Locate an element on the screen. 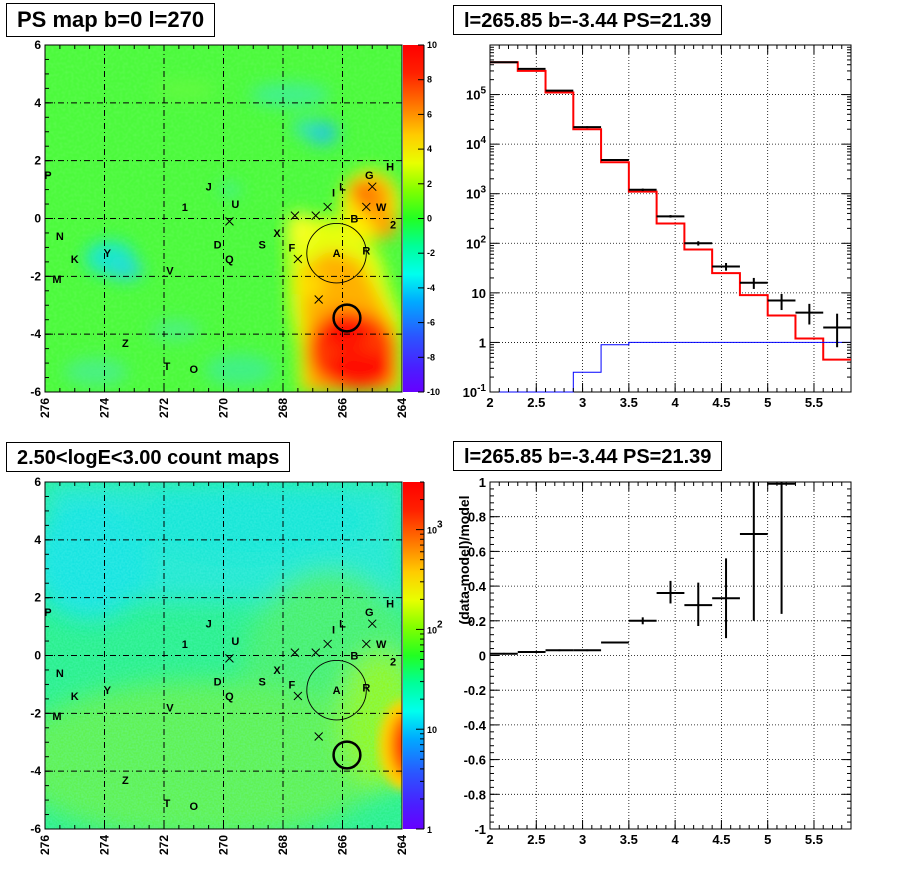 The height and width of the screenshot is (875, 898). source-label: U is located at coordinates (235, 642).